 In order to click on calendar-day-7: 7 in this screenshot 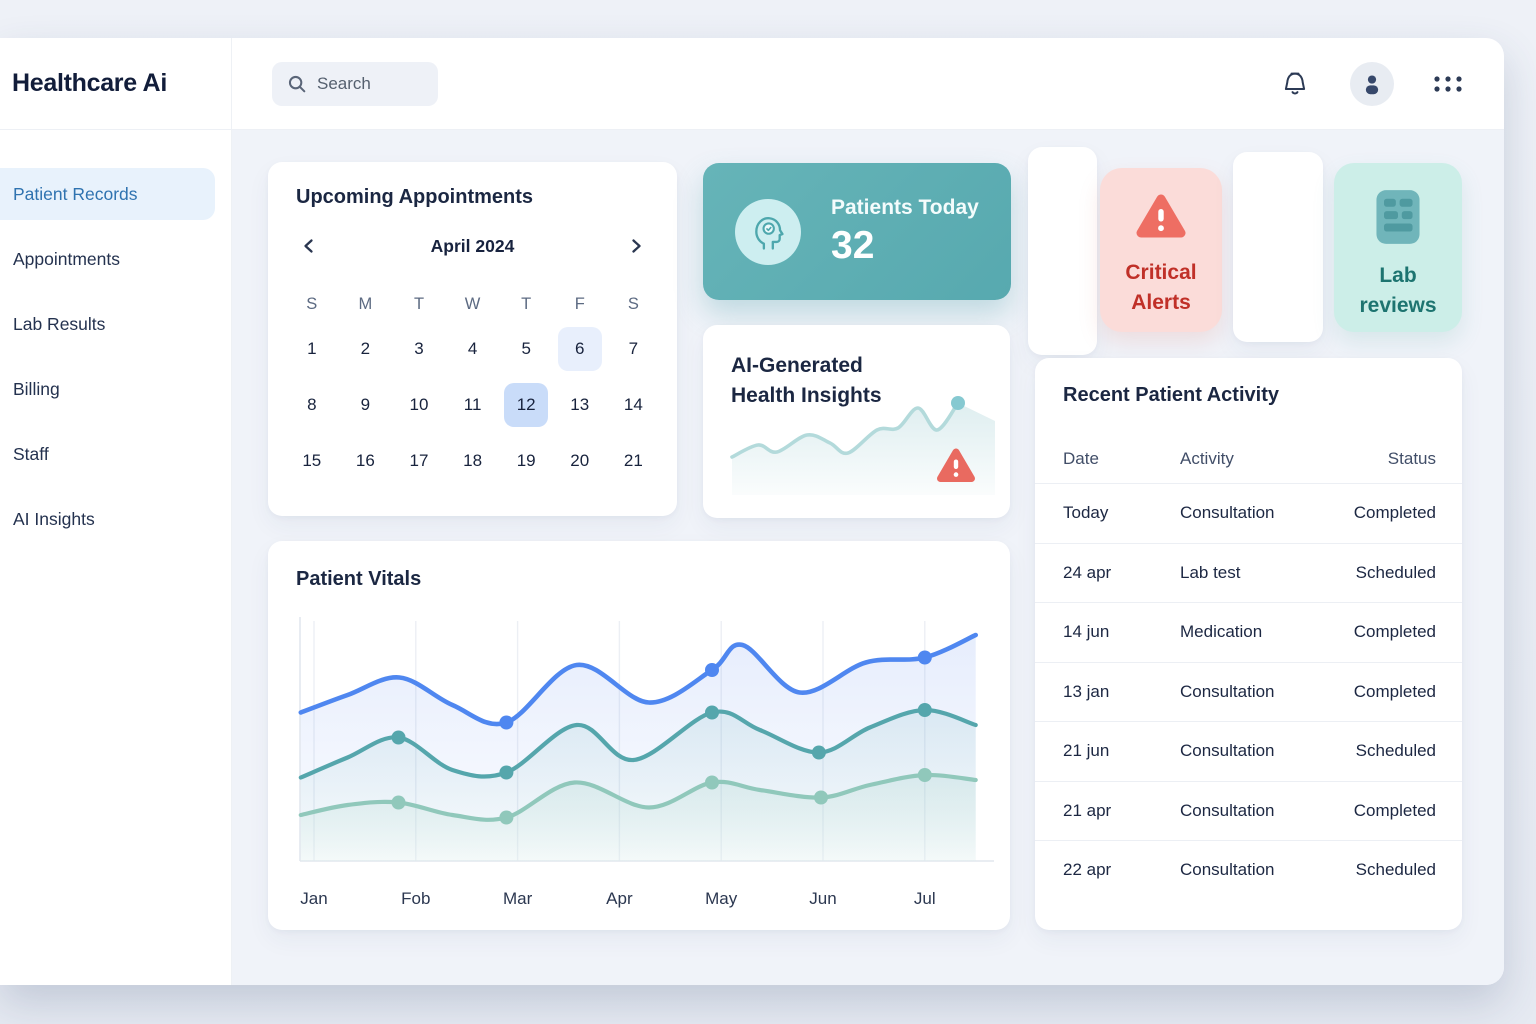, I will do `click(634, 349)`.